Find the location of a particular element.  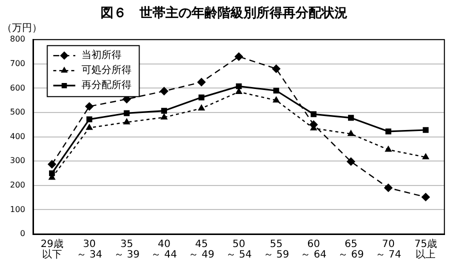

y-tick-label: 400 is located at coordinates (18, 136).